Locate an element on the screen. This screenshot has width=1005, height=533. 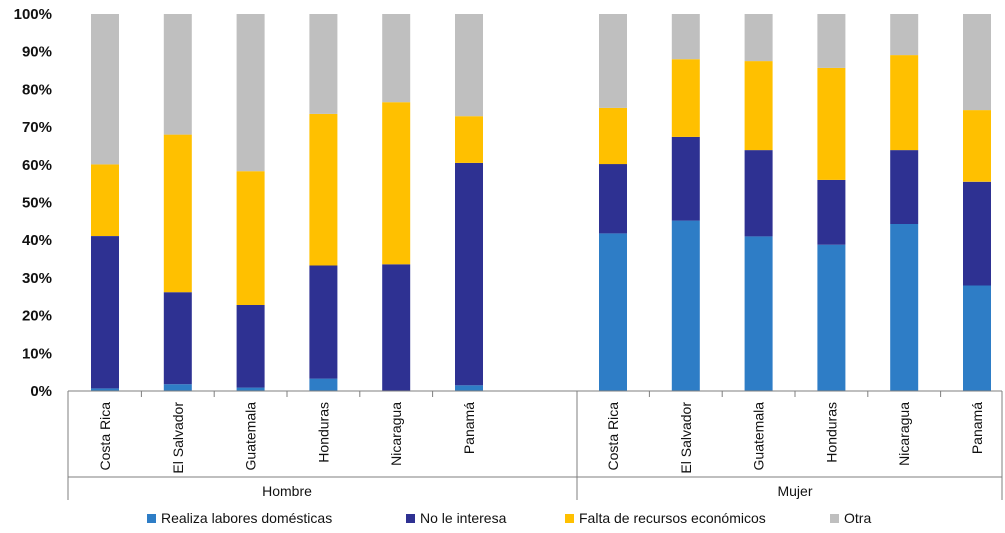
legend-label: Otra is located at coordinates (857, 518).